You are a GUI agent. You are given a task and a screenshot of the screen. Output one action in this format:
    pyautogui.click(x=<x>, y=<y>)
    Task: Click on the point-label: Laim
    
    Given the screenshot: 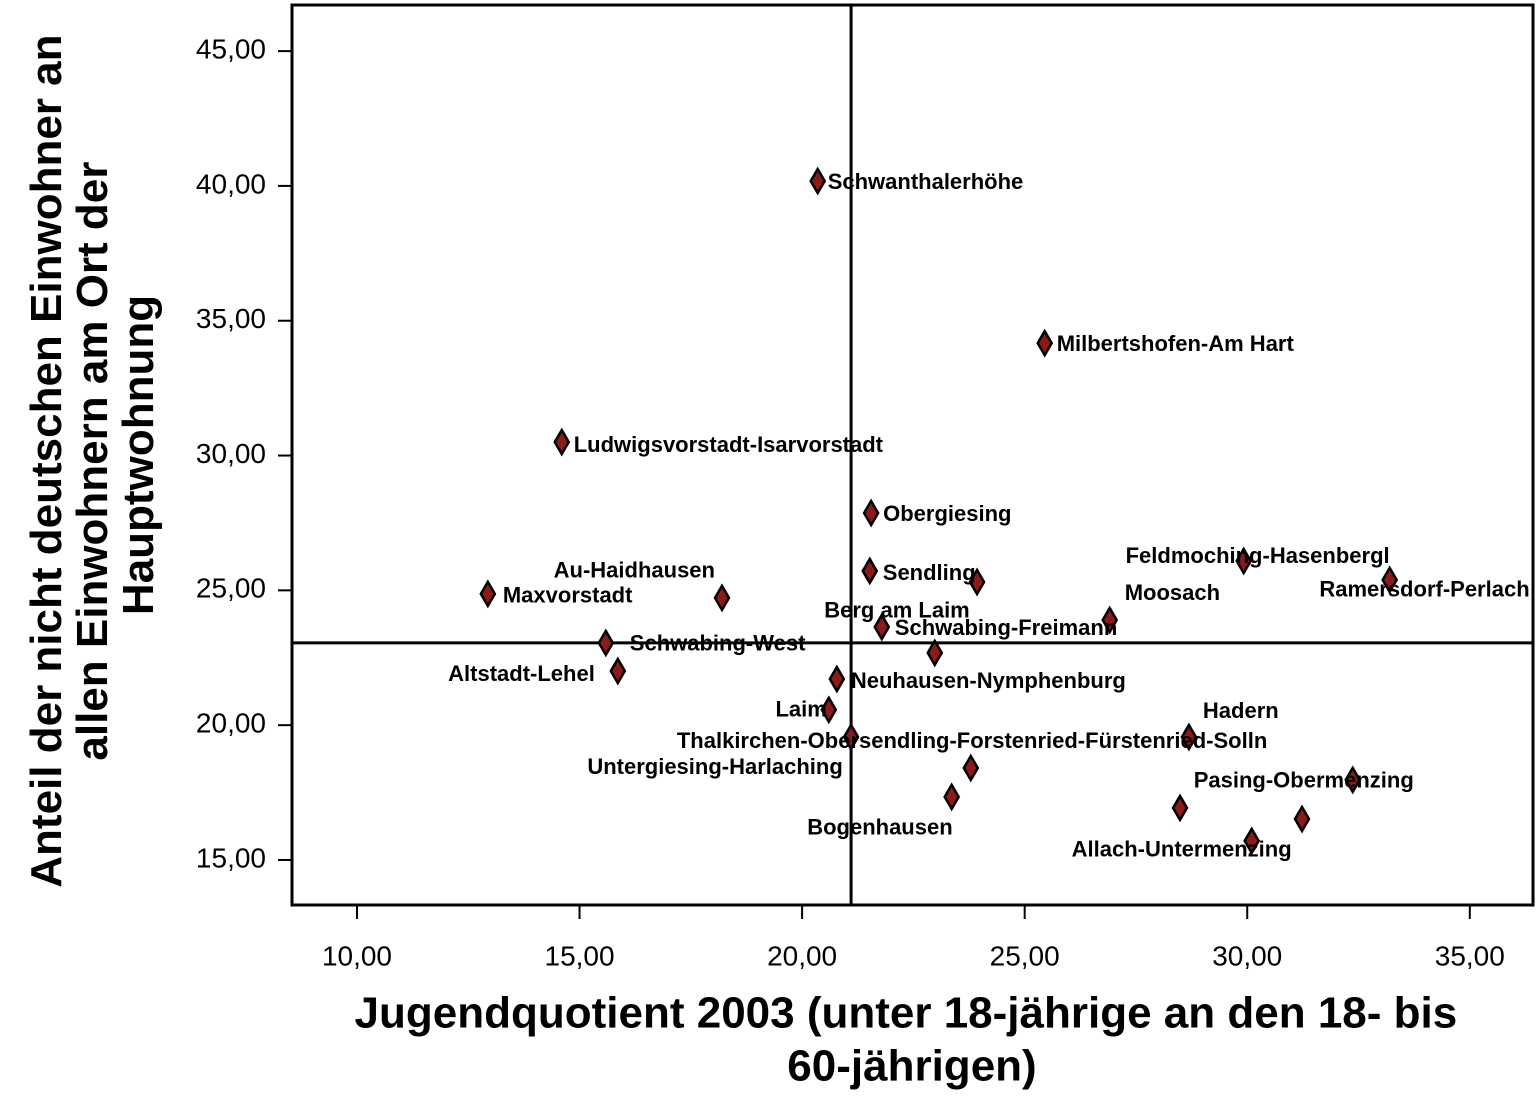 What is the action you would take?
    pyautogui.click(x=800, y=709)
    